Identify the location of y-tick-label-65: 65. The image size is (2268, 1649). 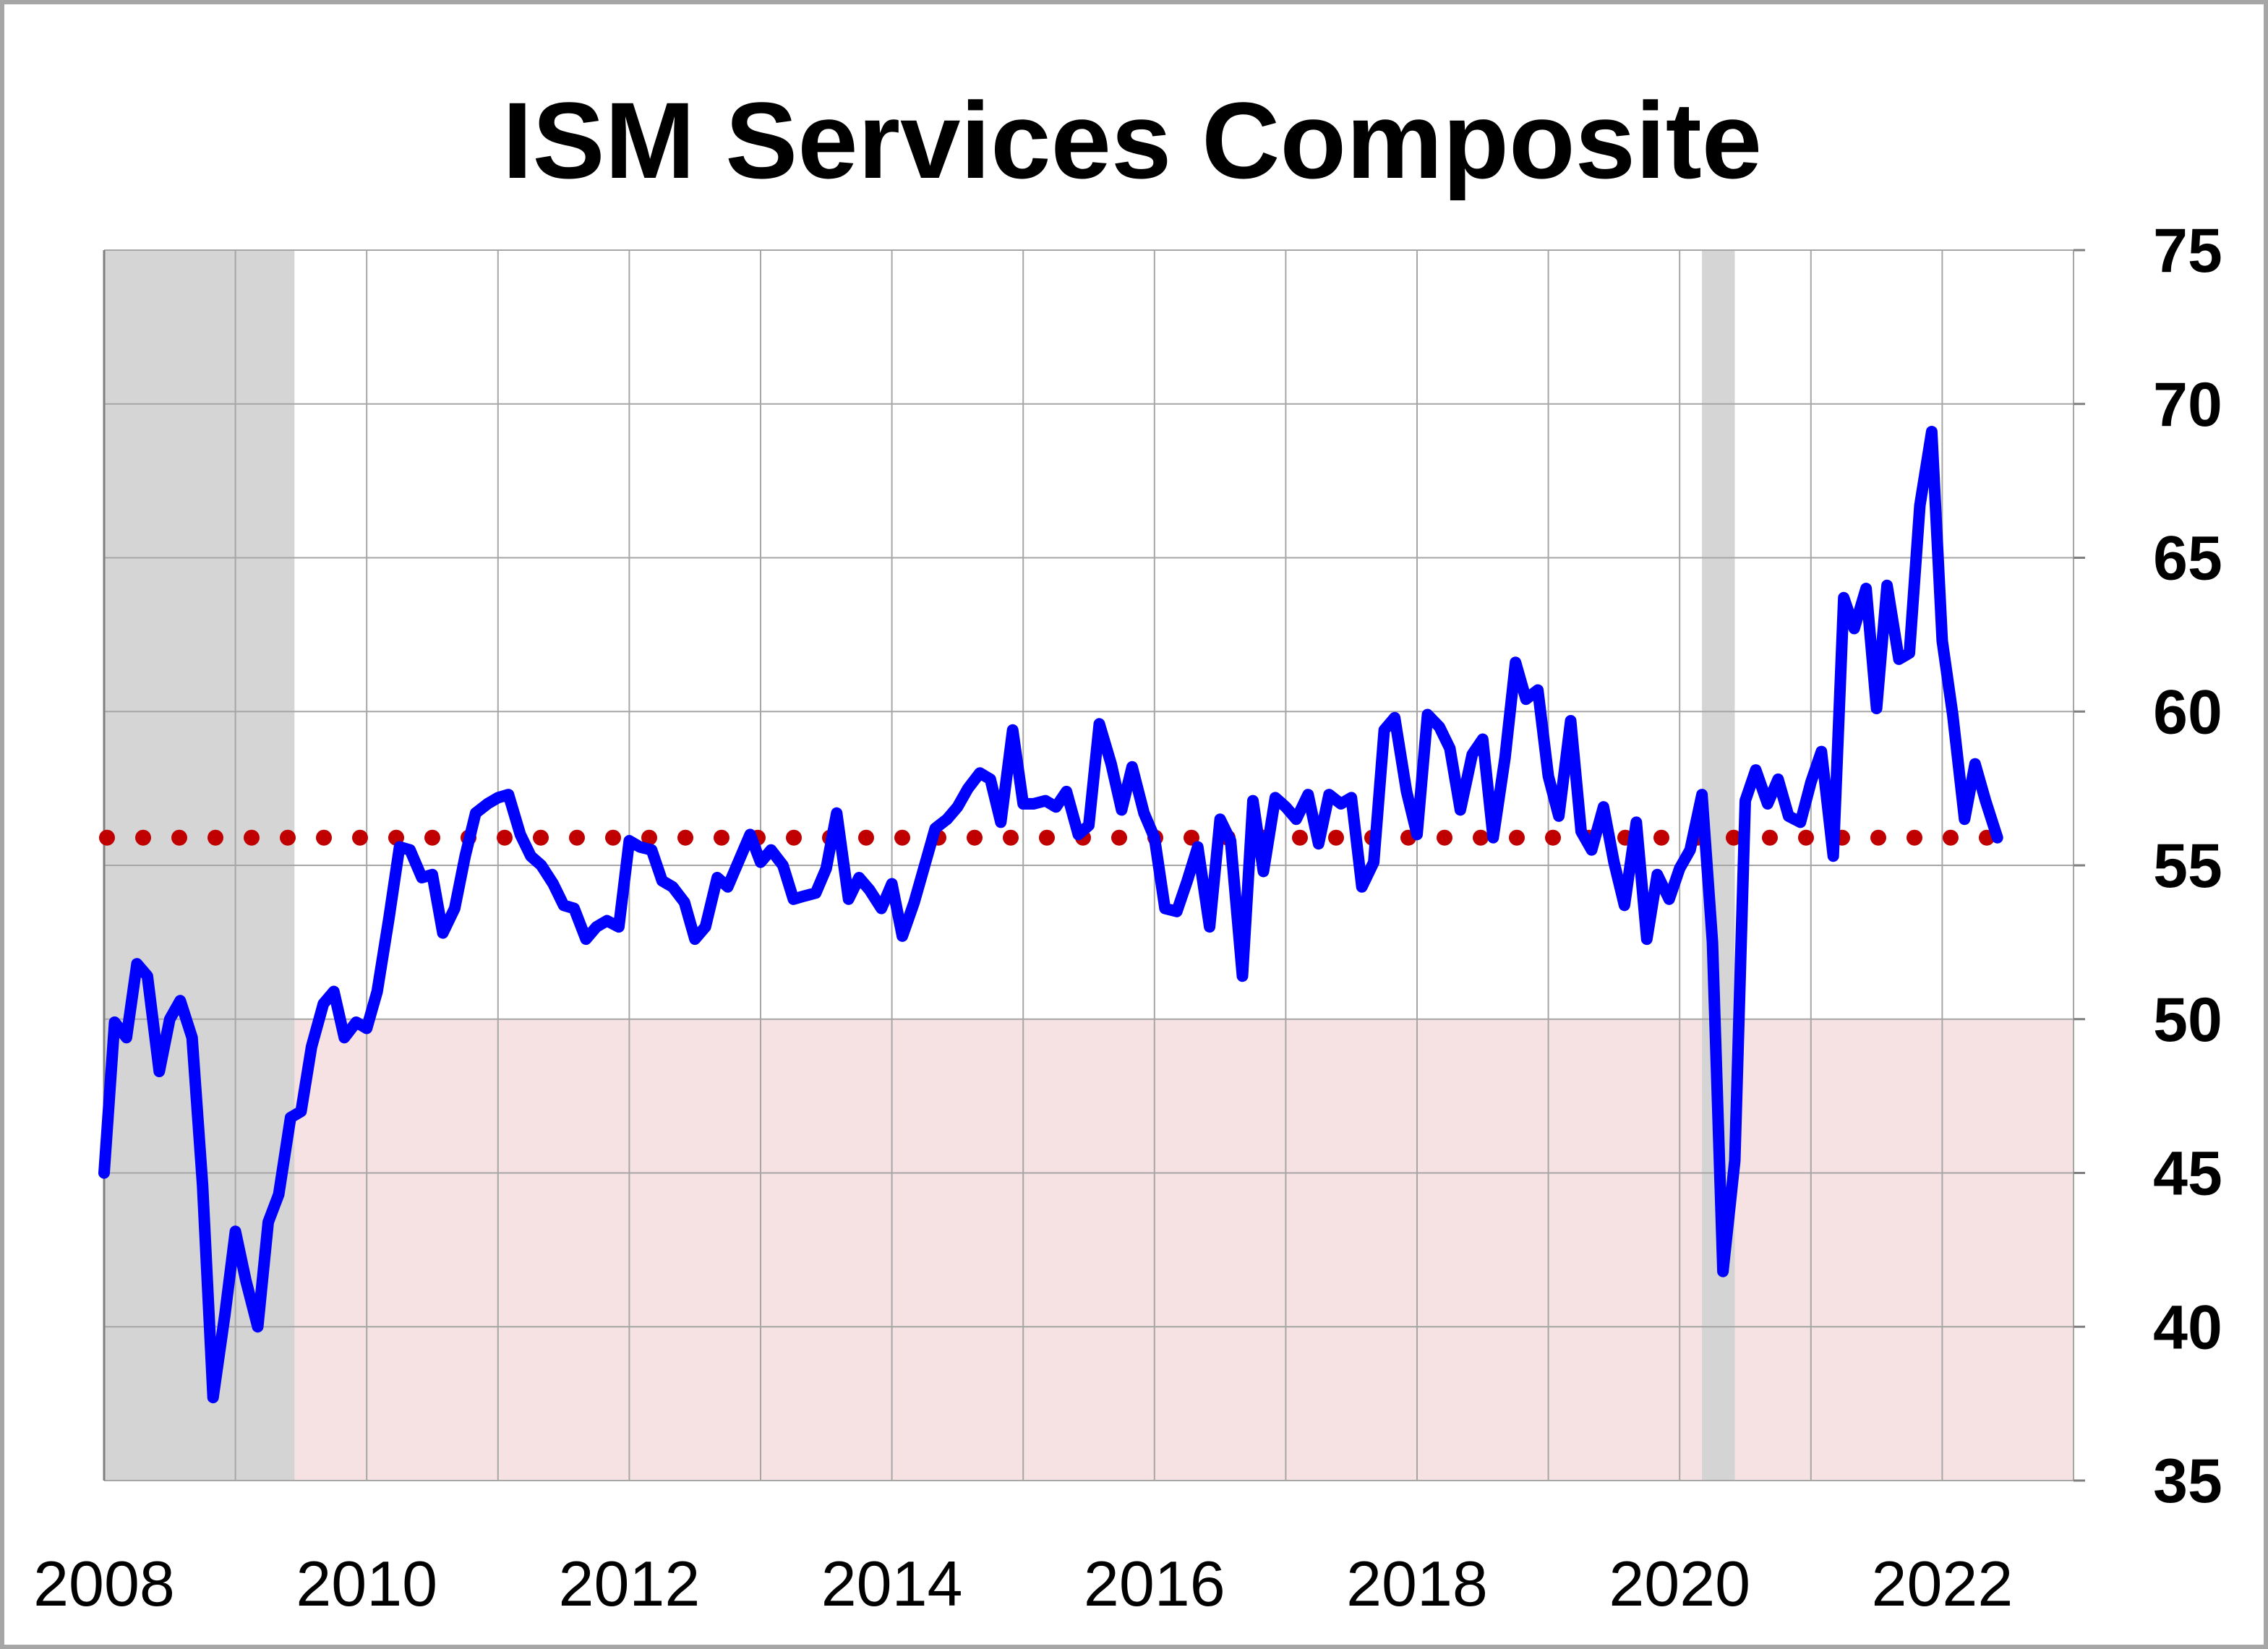
(2187, 559).